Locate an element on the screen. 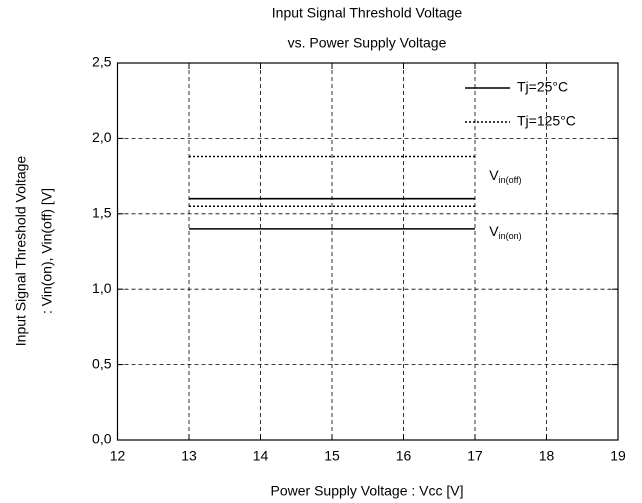  y-axis-label: Input Signal Threshold Voltage is located at coordinates (21, 251).